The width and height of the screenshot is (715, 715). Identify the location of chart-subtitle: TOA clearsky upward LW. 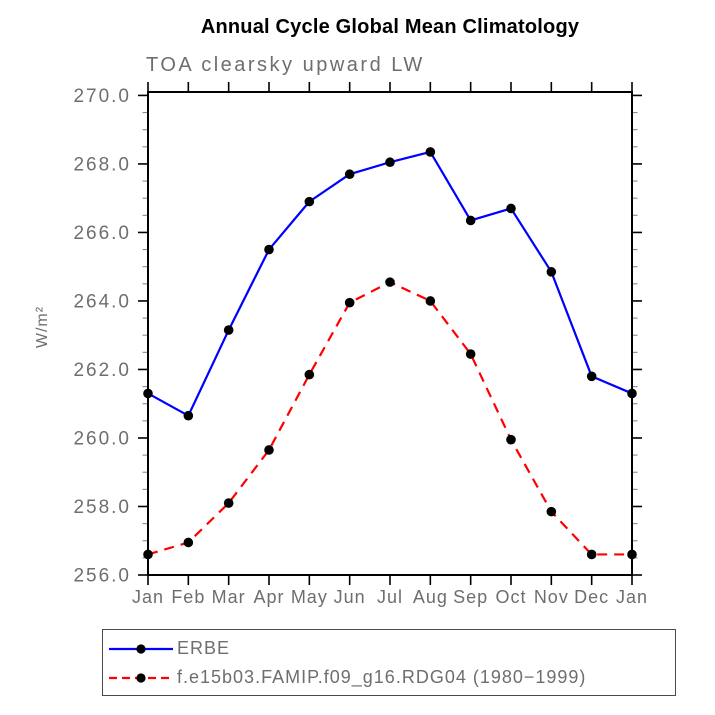
(285, 65).